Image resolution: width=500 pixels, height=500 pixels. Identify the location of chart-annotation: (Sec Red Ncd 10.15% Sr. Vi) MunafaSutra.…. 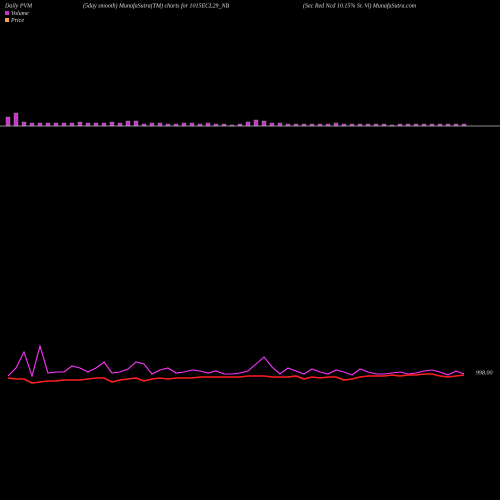
(360, 5).